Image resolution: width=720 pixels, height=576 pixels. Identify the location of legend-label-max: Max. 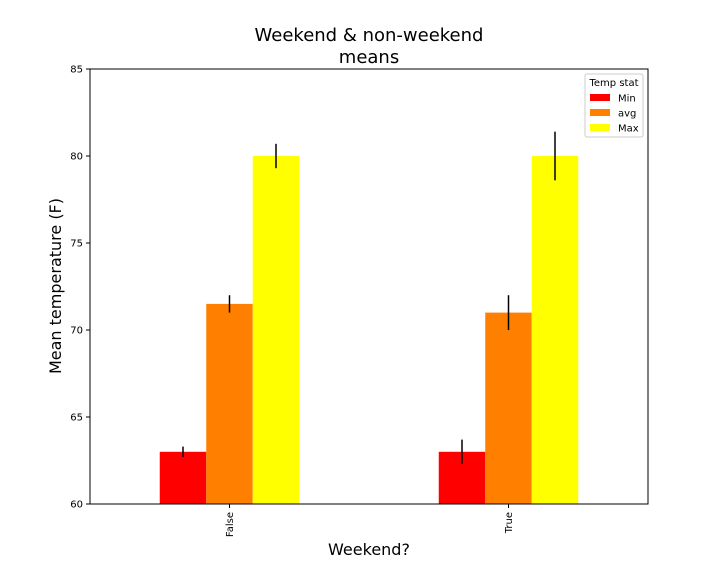
(628, 129).